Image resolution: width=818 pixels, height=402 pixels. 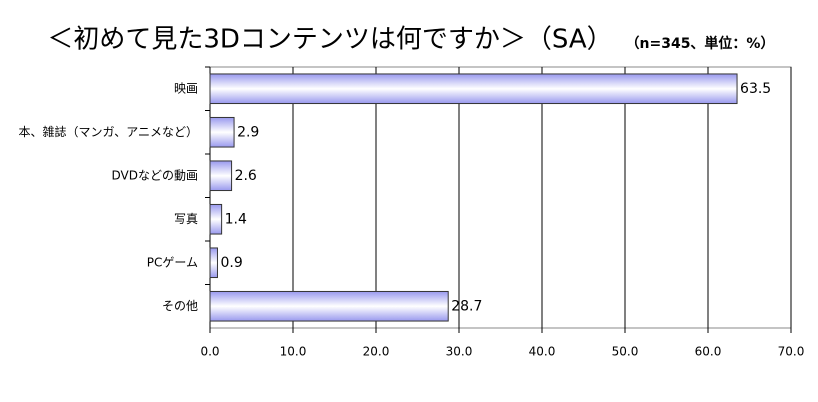 I want to click on x-tick-label: 40.0, so click(x=542, y=352).